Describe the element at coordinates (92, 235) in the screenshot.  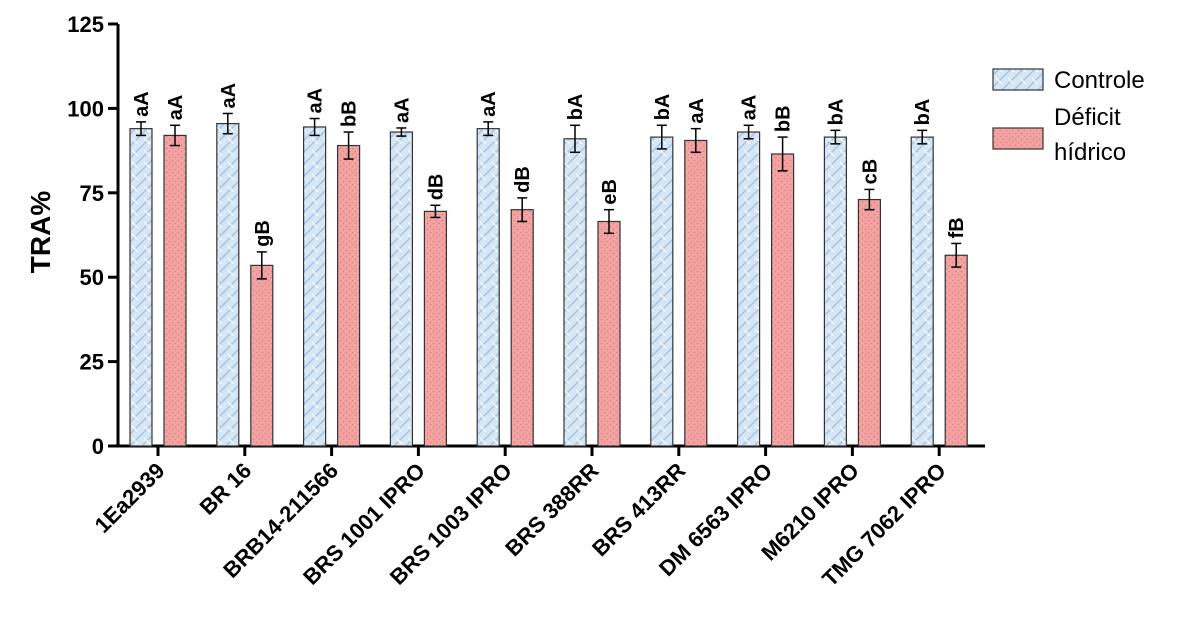
I see `y-ticks: 0 25 50 75 100 125` at that location.